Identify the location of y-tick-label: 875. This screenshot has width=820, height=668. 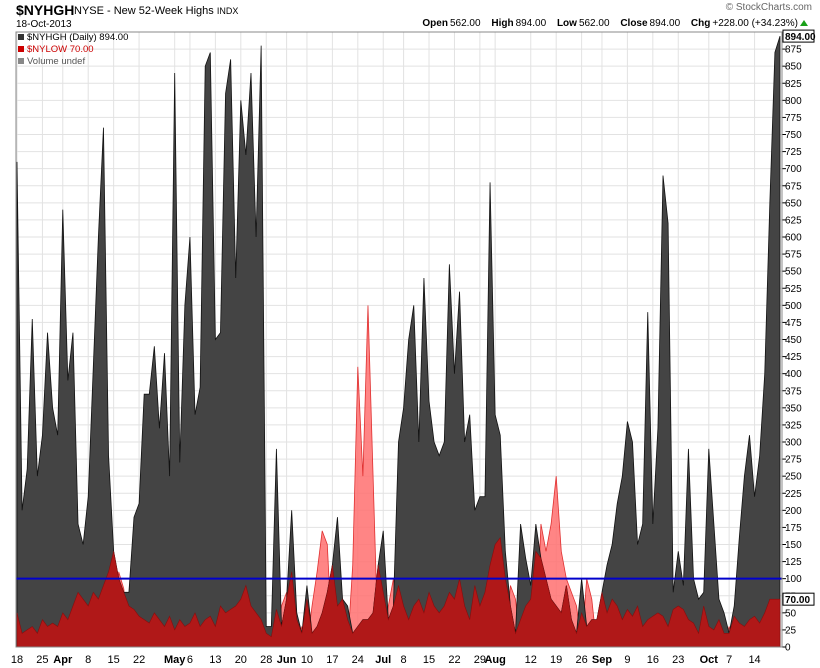
(793, 50).